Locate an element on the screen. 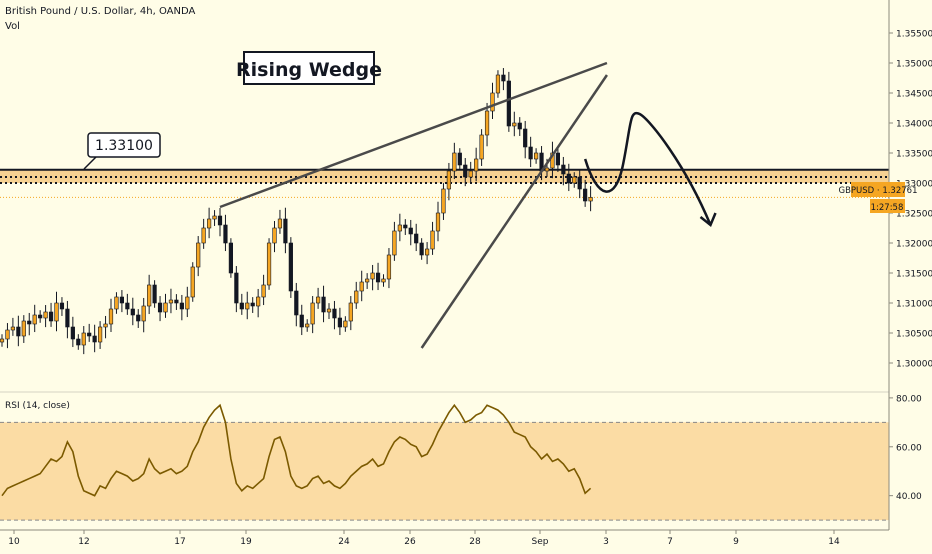 The width and height of the screenshot is (932, 554). rsi-tick-label: 80.00 is located at coordinates (909, 399).